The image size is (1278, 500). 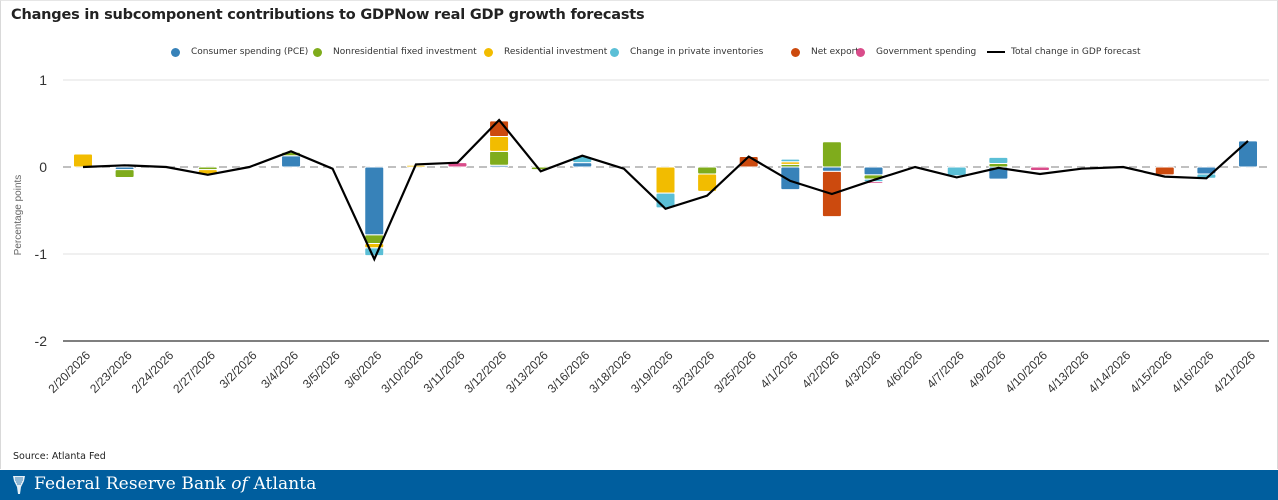 What do you see at coordinates (153, 372) in the screenshot?
I see `x-tick-label: 2/24/2026` at bounding box center [153, 372].